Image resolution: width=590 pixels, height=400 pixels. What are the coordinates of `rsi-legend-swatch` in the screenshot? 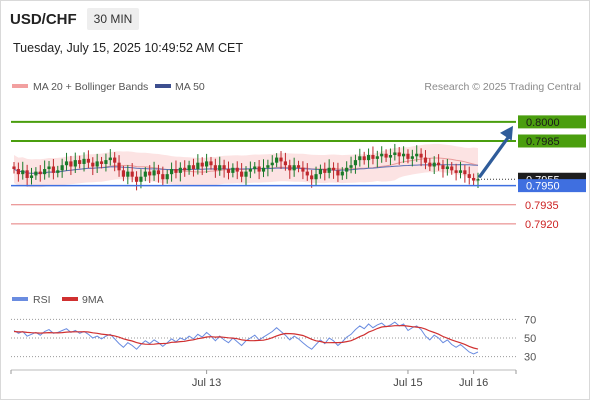 It's located at (20, 299).